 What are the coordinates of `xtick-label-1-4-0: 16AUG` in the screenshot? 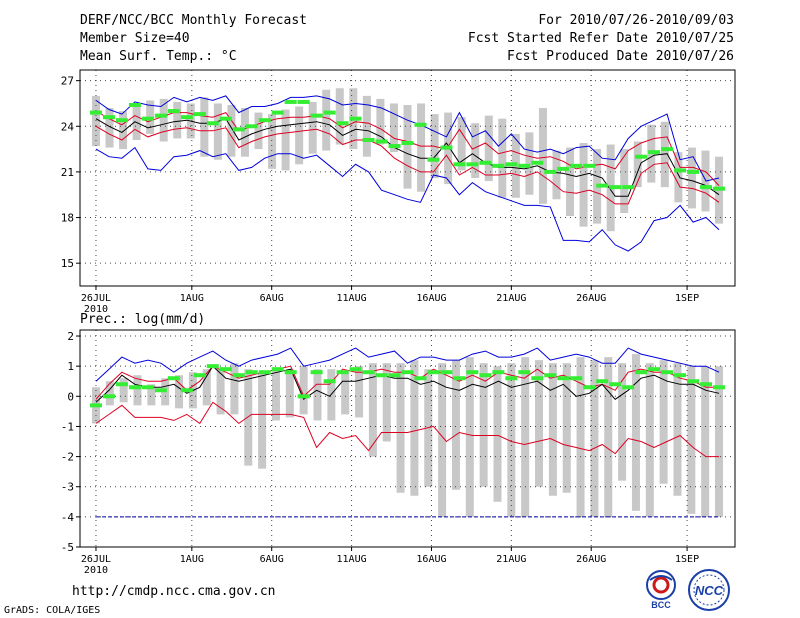 It's located at (431, 559).